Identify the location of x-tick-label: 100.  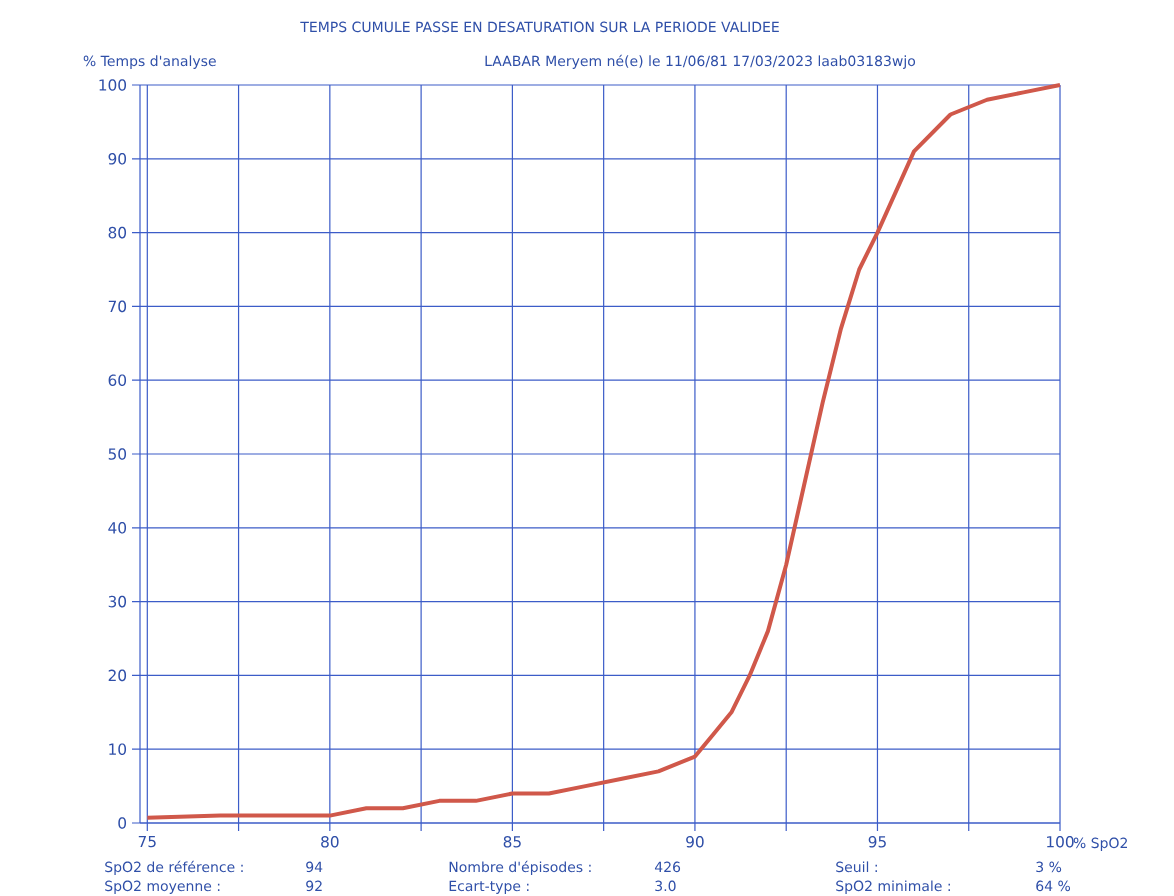
(1060, 841).